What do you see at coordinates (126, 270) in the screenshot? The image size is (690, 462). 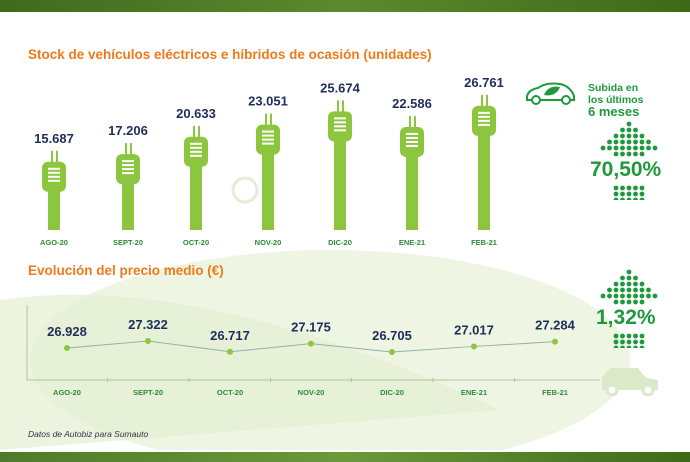 I see `price-chart-title: Evolución del precio medio (€)` at bounding box center [126, 270].